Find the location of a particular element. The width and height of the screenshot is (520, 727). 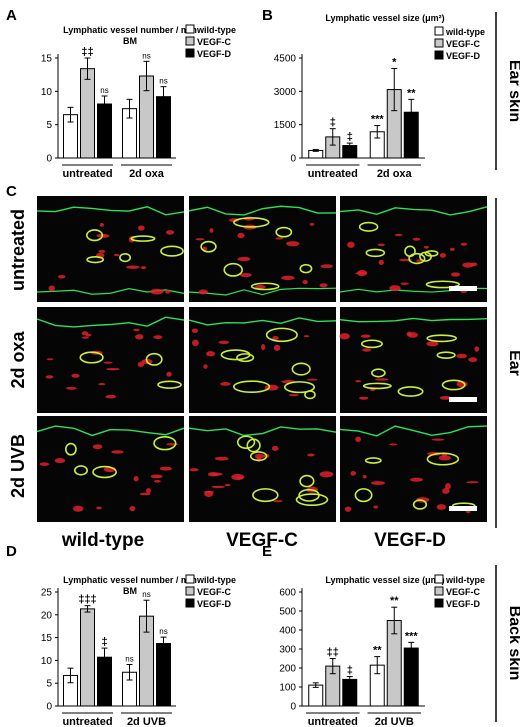

chart-b-legend-label: VEGF-D is located at coordinates (463, 56).